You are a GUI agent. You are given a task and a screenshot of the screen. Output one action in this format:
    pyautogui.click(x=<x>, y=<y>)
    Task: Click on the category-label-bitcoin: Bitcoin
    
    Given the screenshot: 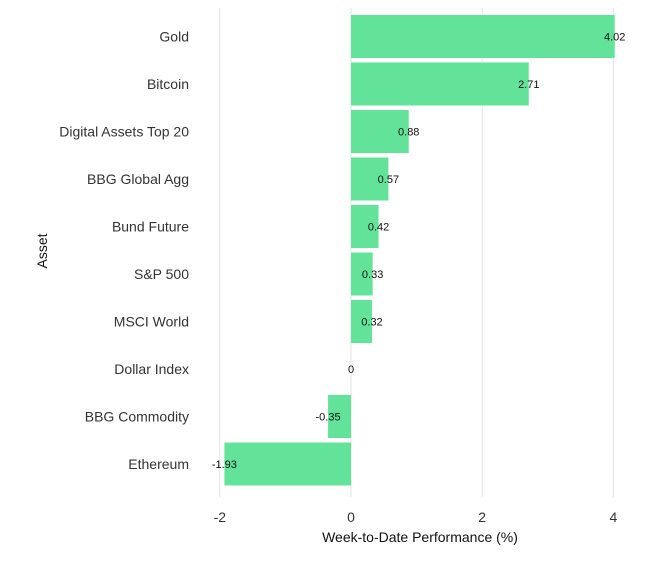 What is the action you would take?
    pyautogui.click(x=168, y=84)
    